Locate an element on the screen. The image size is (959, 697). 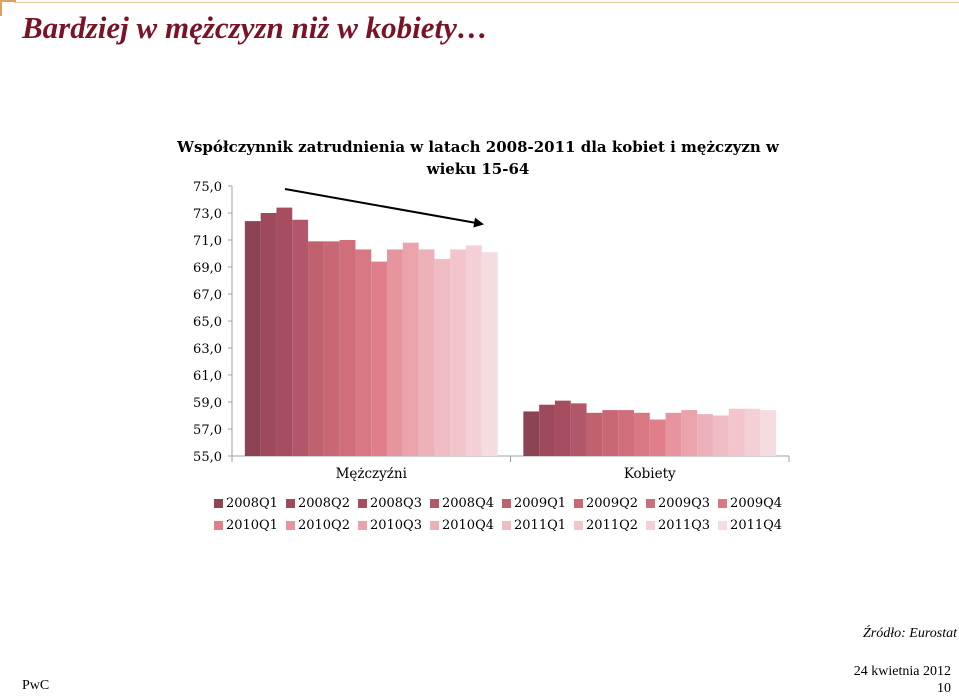
legend-item: 2010Q1 is located at coordinates (245, 525).